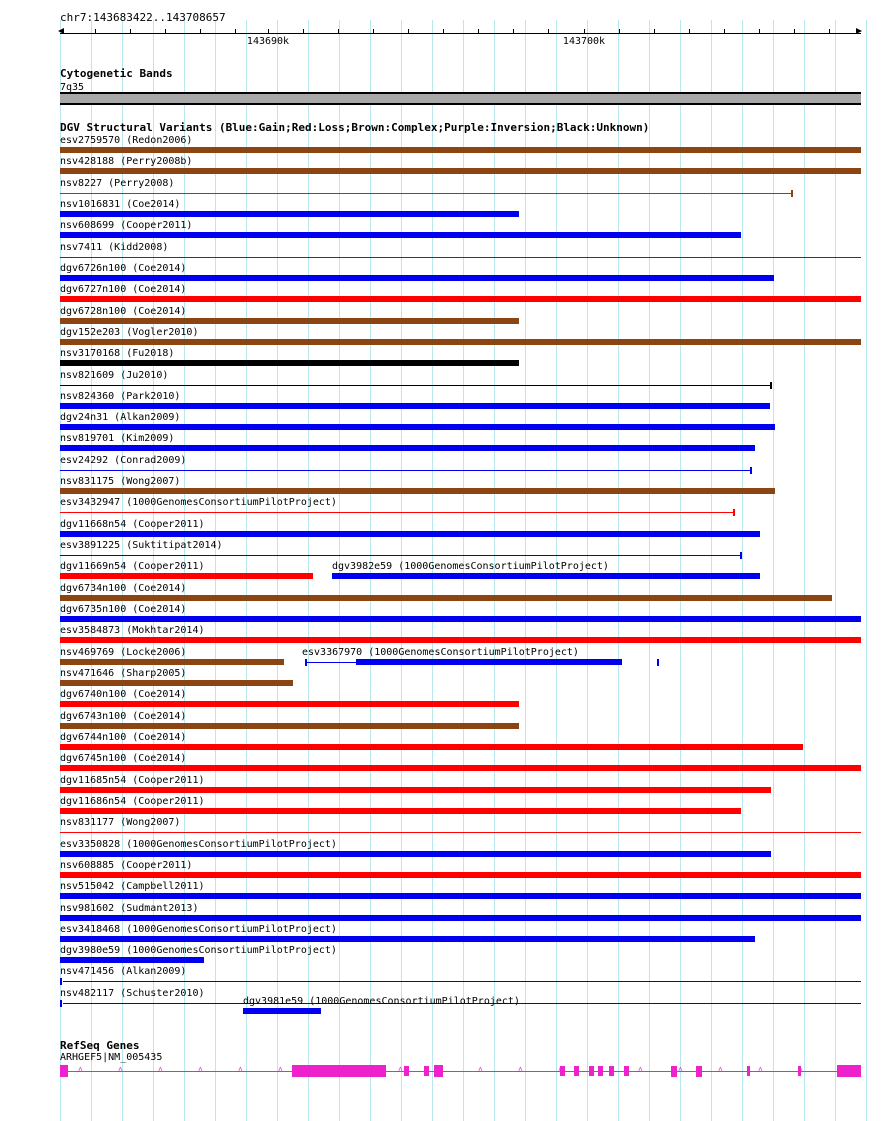 The image size is (890, 1121). Describe the element at coordinates (120, 823) in the screenshot. I see `variant-label: nsv831177 (Wong2007)` at that location.